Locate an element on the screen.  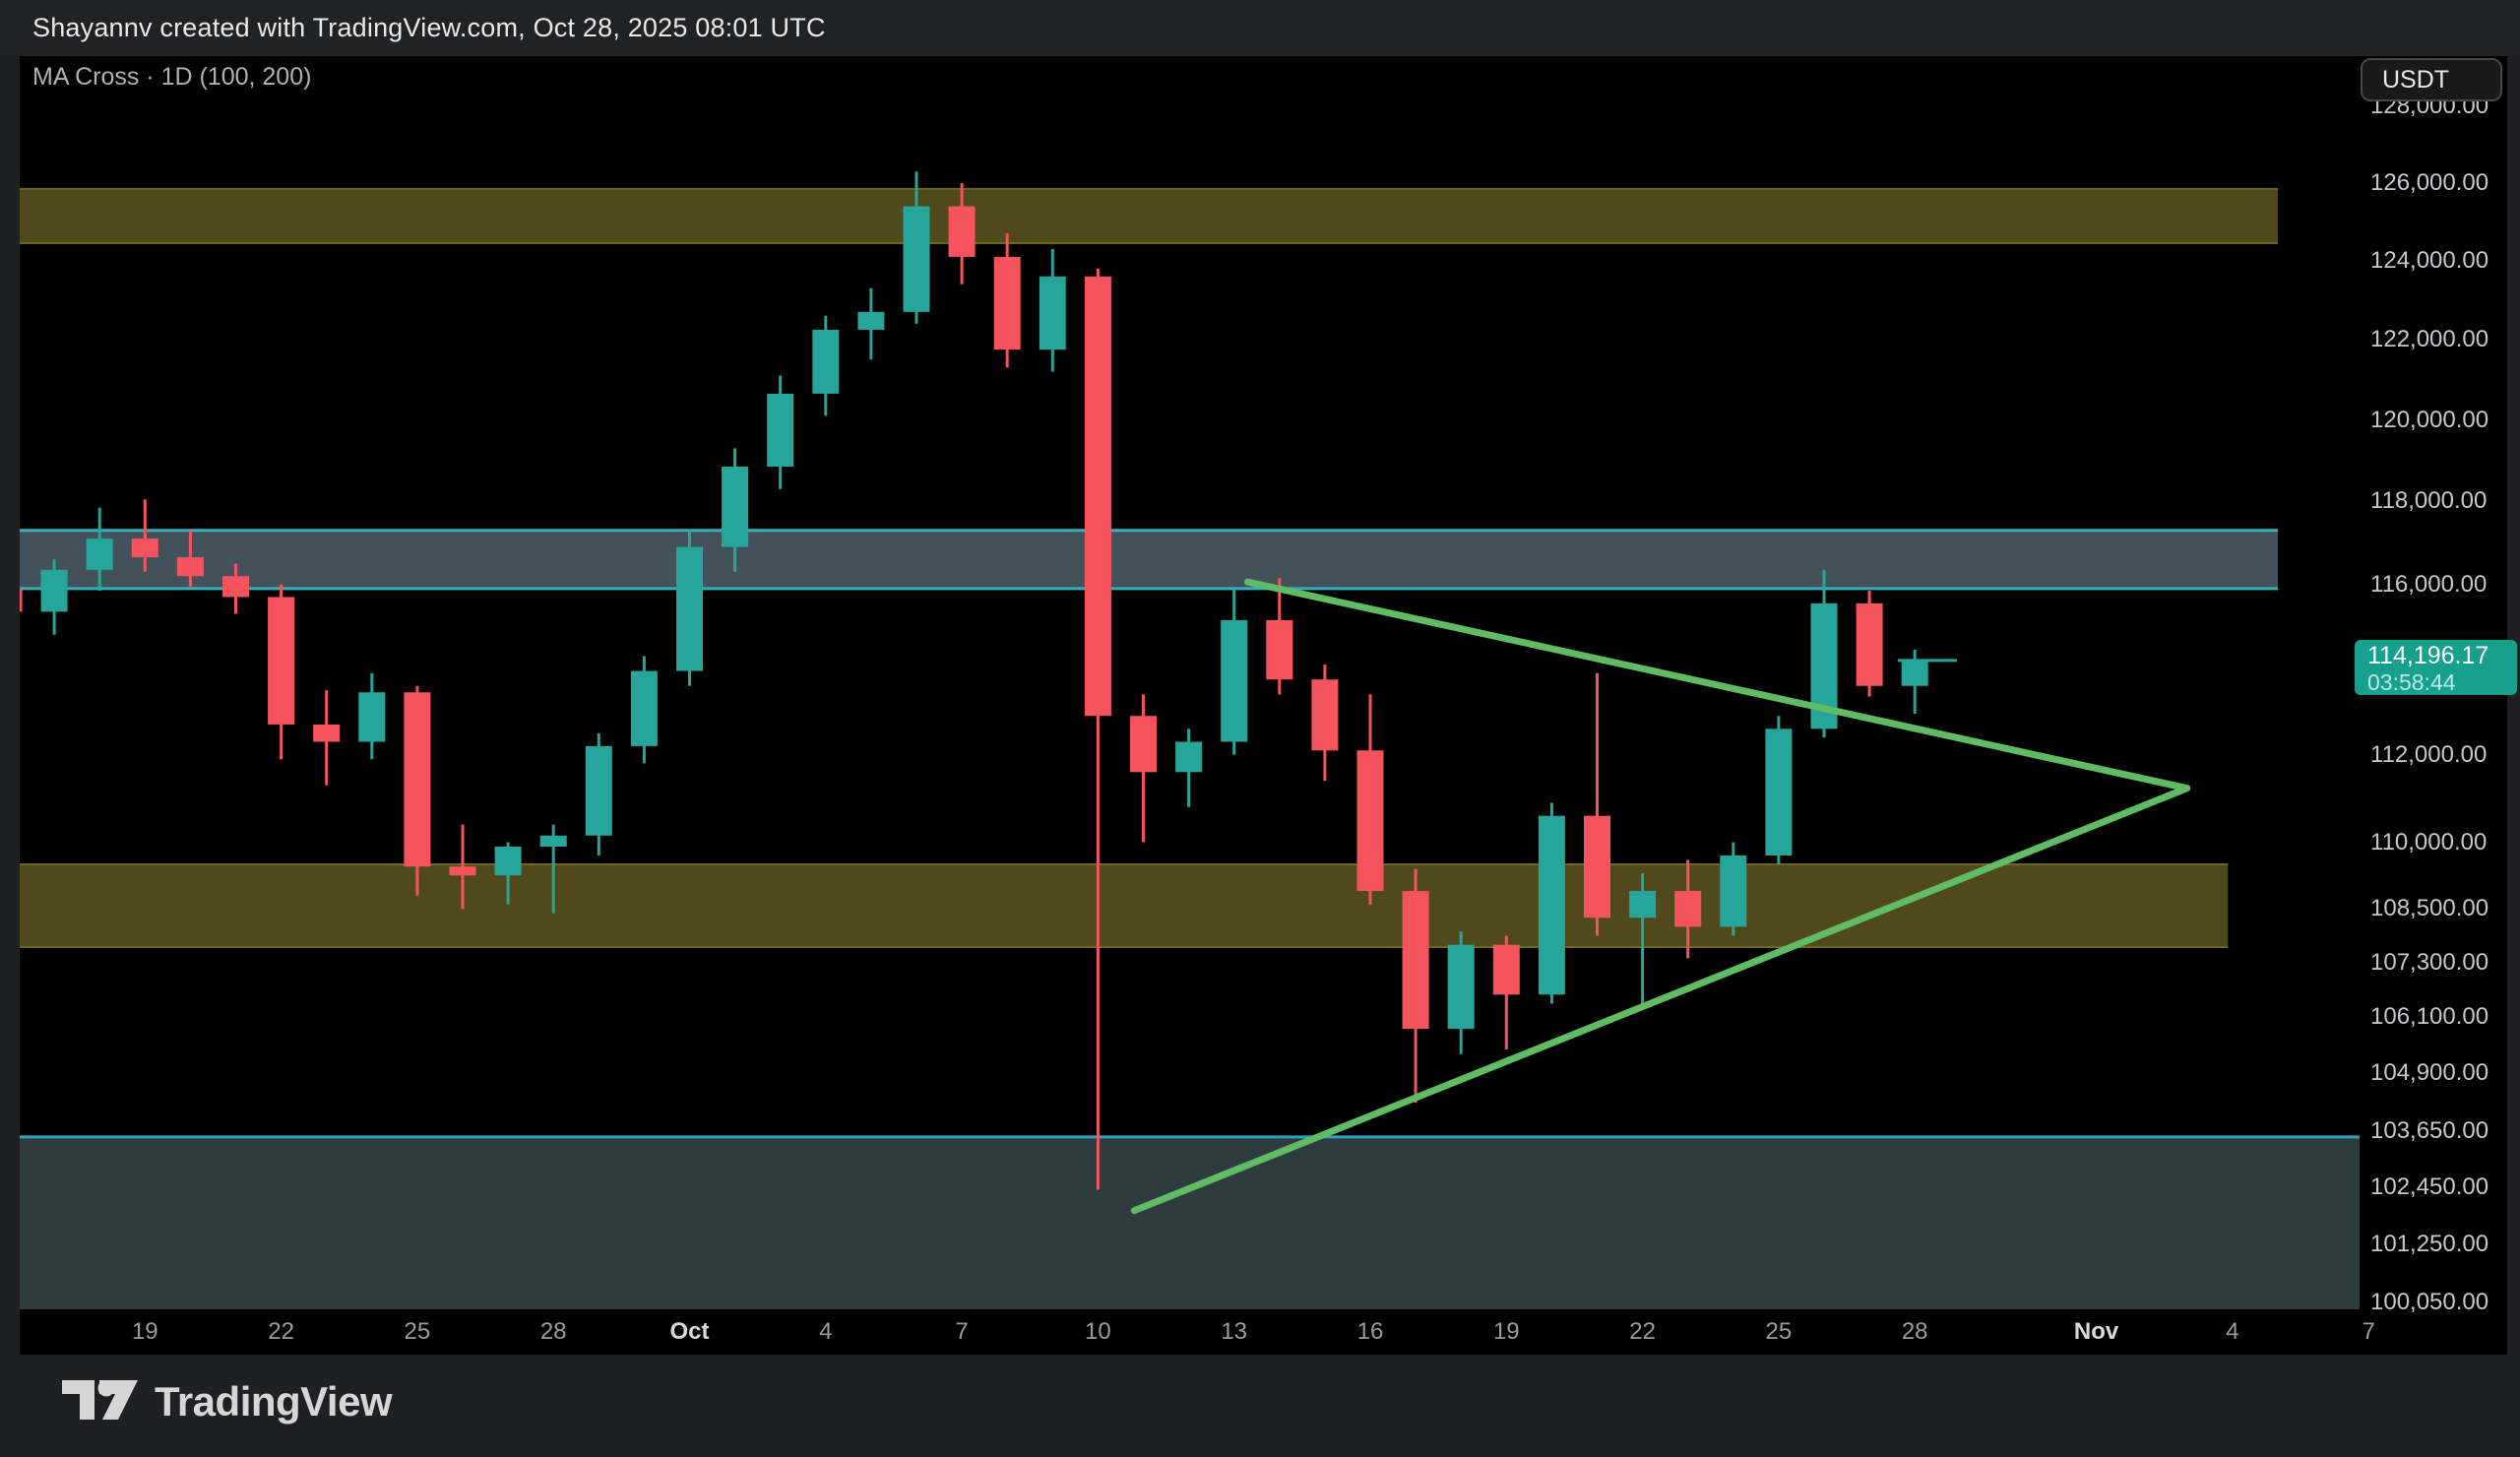
price-tick-label: 104,900.00 is located at coordinates (2429, 1072).